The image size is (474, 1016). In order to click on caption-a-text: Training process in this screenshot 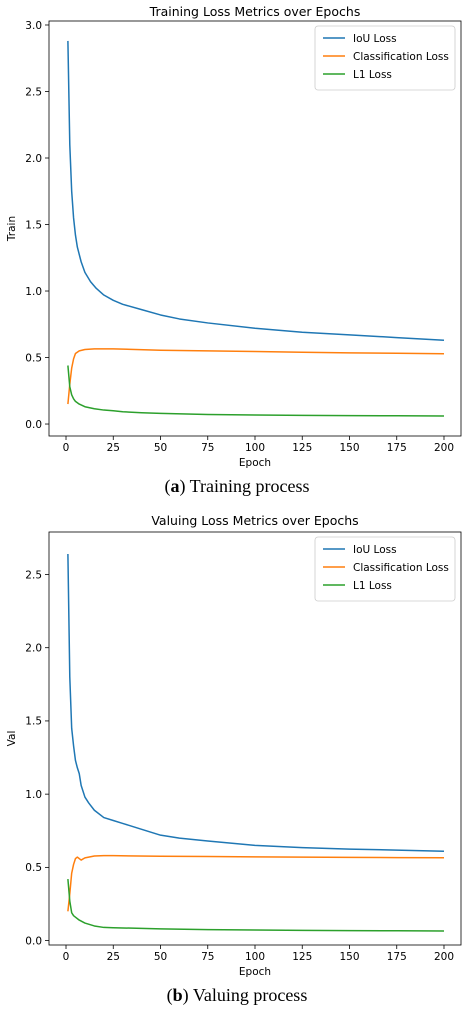, I will do `click(249, 486)`.